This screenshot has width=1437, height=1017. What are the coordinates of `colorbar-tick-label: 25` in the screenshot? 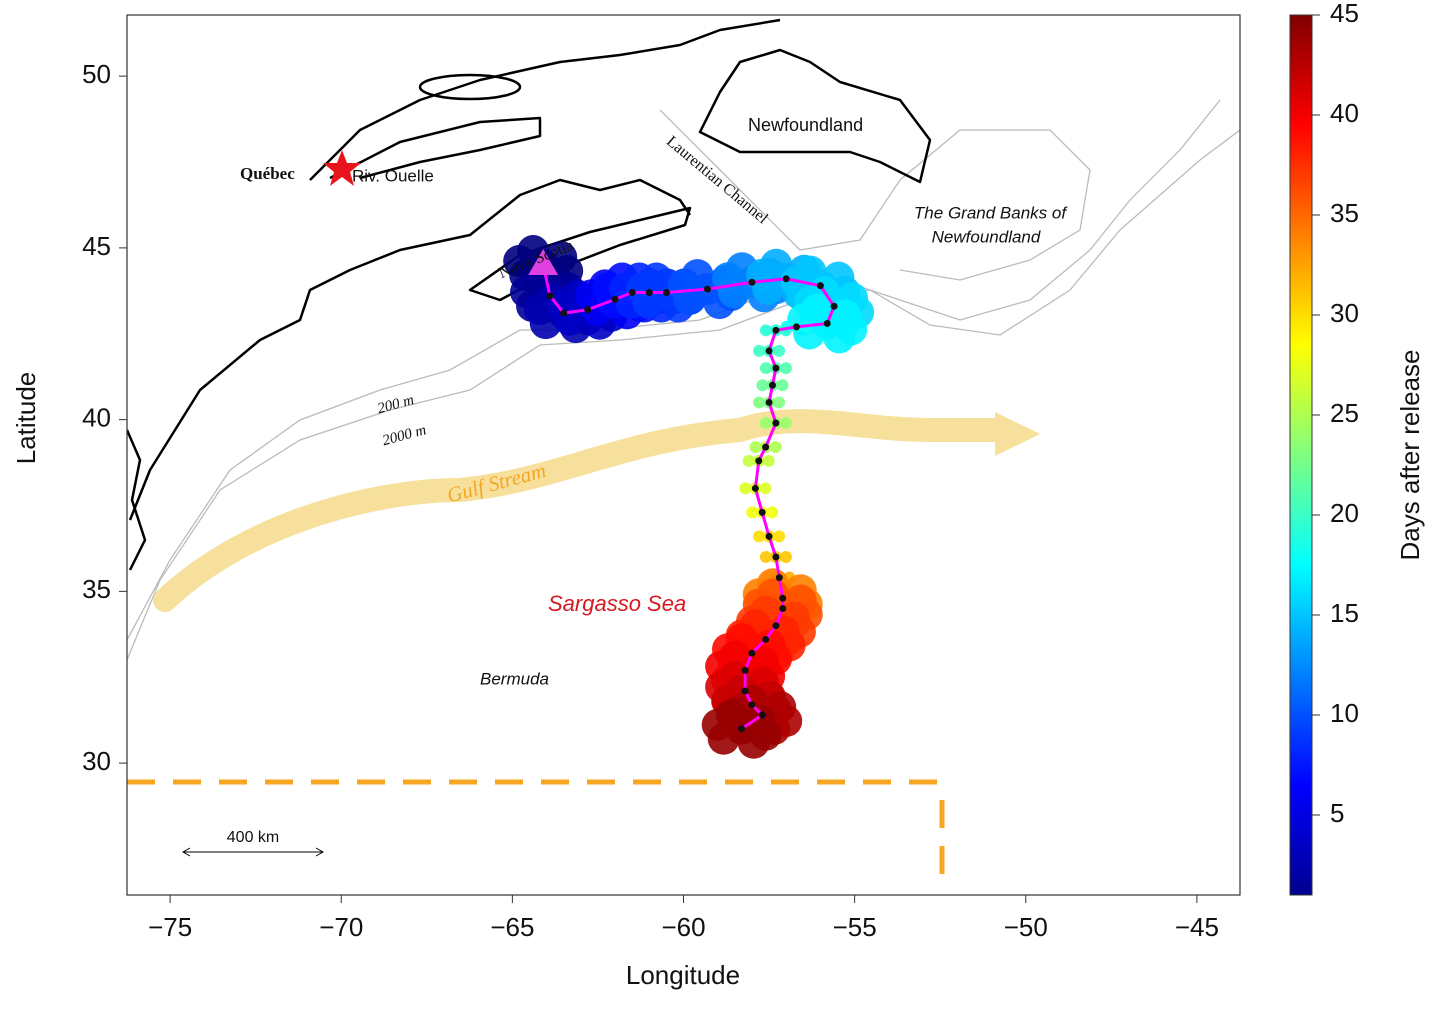 It's located at (1344, 413).